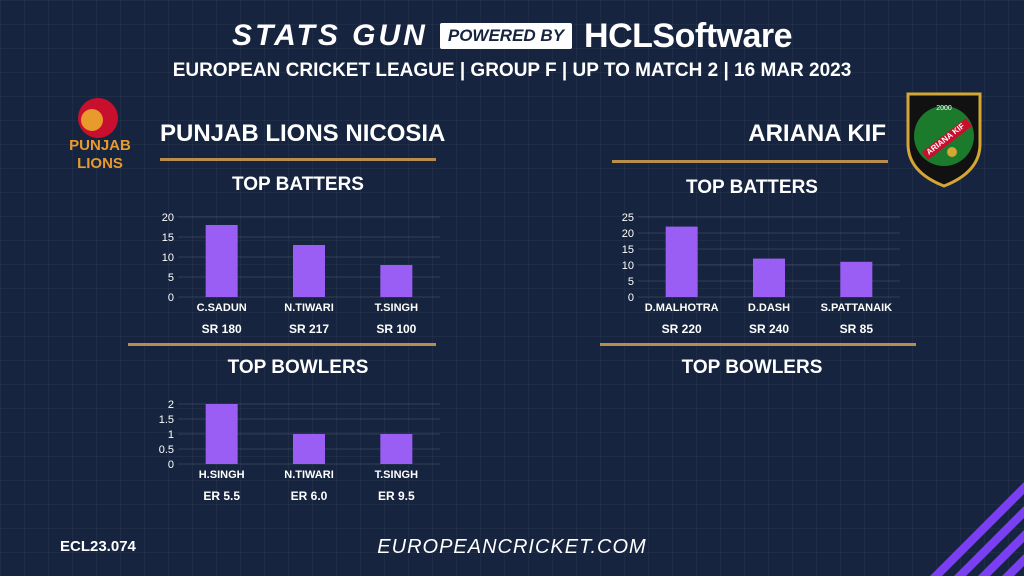 The image size is (1024, 576). What do you see at coordinates (298, 159) in the screenshot?
I see `left-team-divider` at bounding box center [298, 159].